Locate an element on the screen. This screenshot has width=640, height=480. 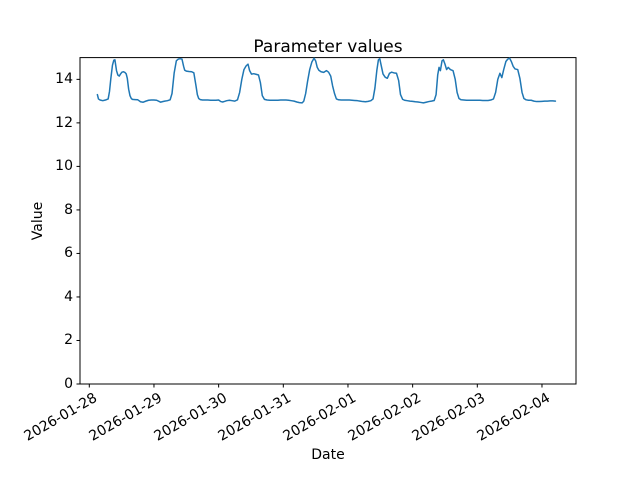
y-tick-label: 8 is located at coordinates (68, 209).